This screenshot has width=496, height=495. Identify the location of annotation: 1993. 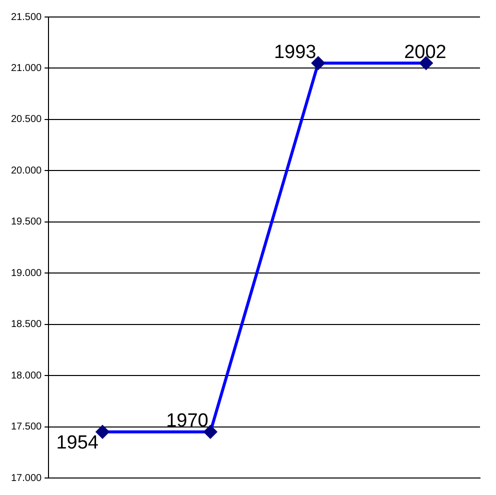
(295, 52).